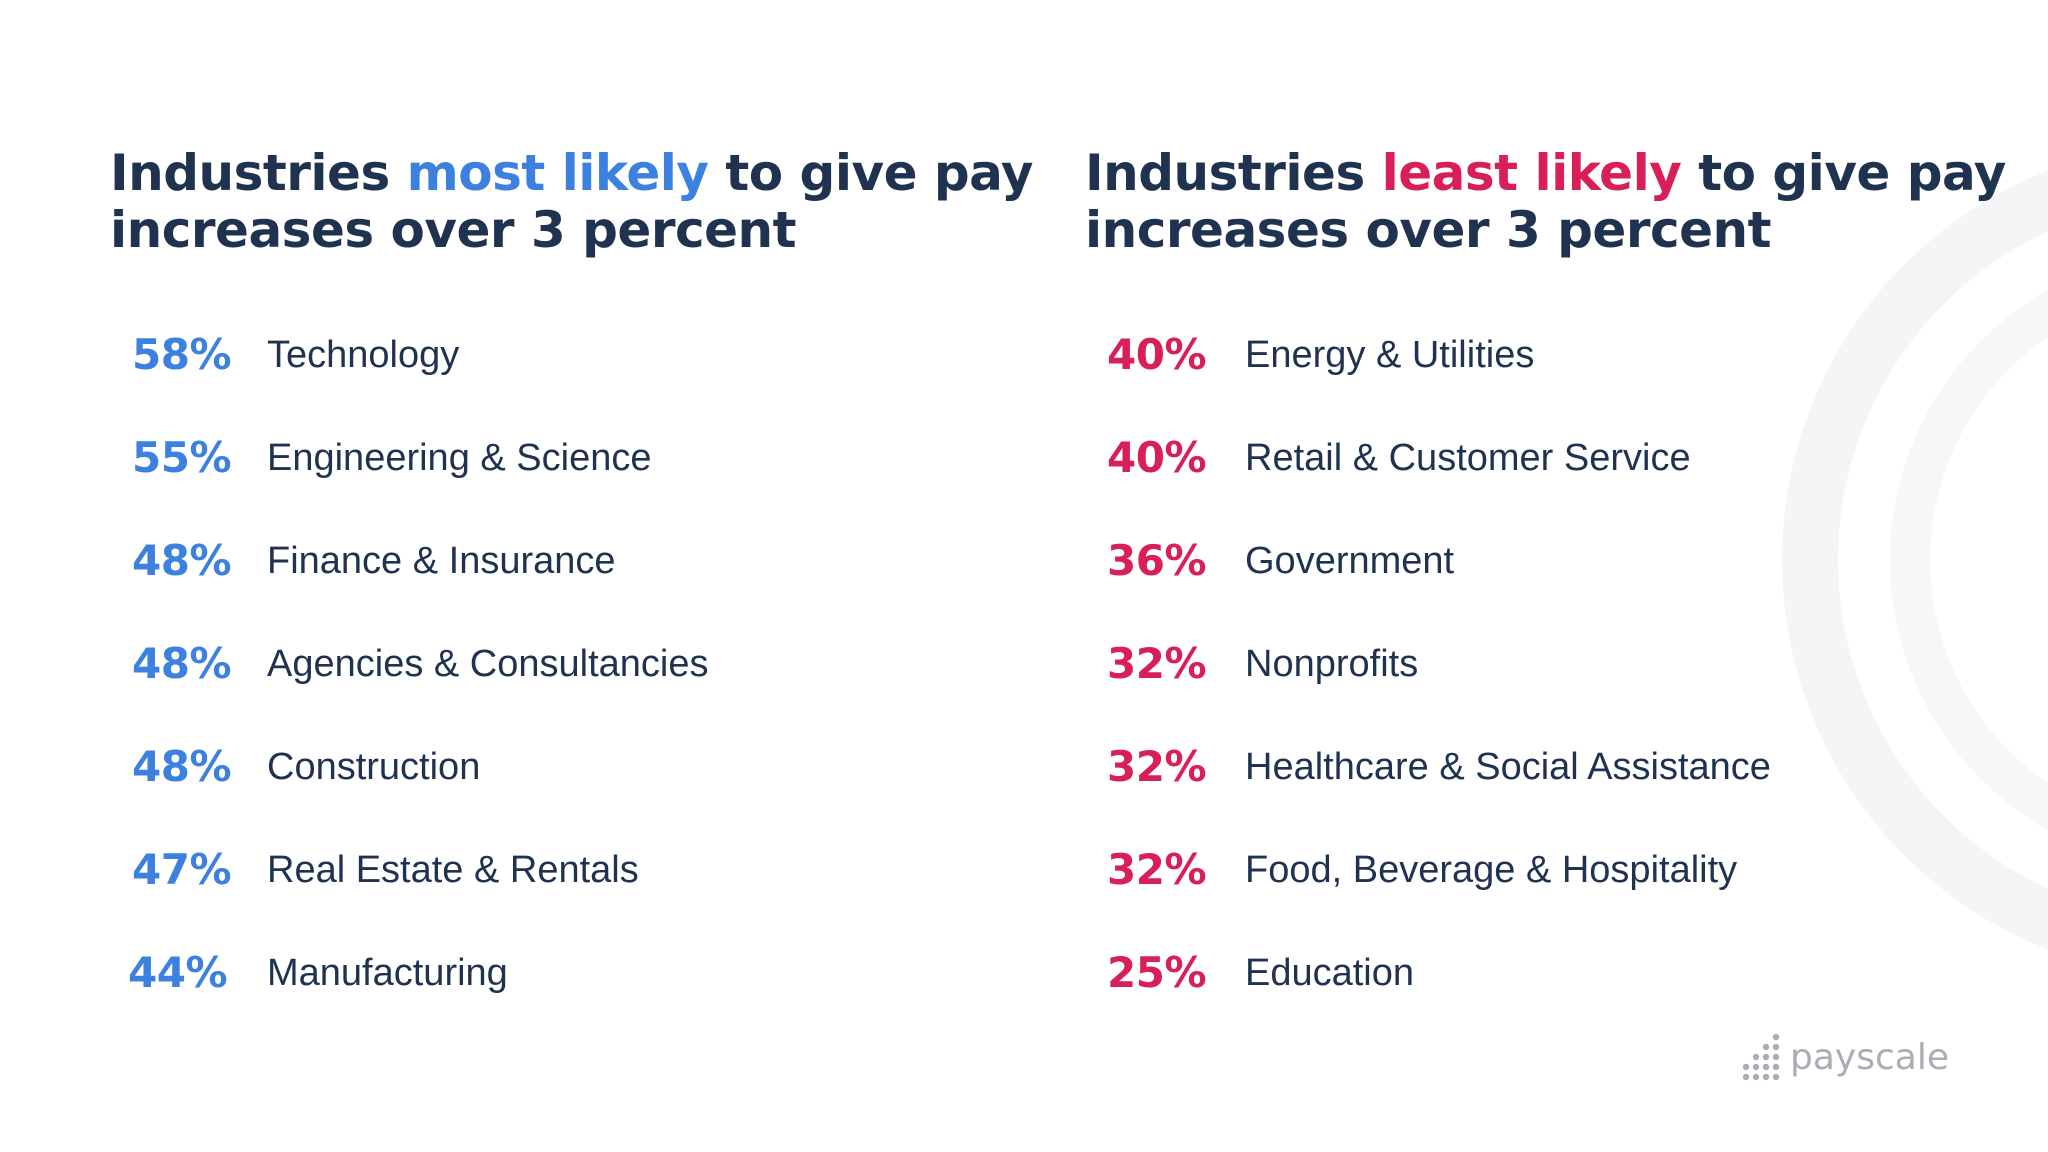 The height and width of the screenshot is (1152, 2048). Describe the element at coordinates (363, 355) in the screenshot. I see `industry-label: Technology` at that location.